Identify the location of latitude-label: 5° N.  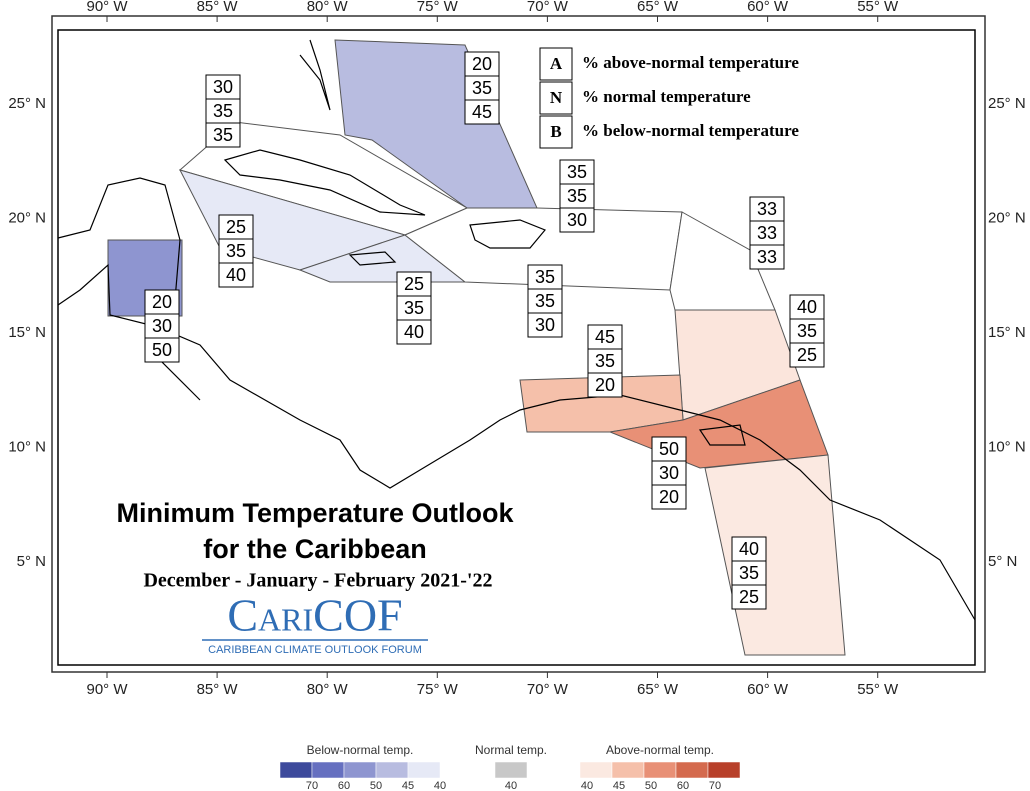
(31, 561).